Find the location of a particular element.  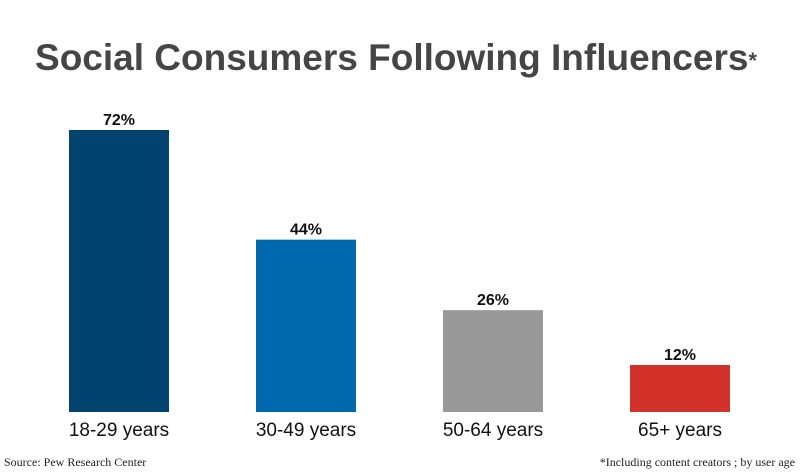

chart-title-asterisk: * is located at coordinates (752, 60).